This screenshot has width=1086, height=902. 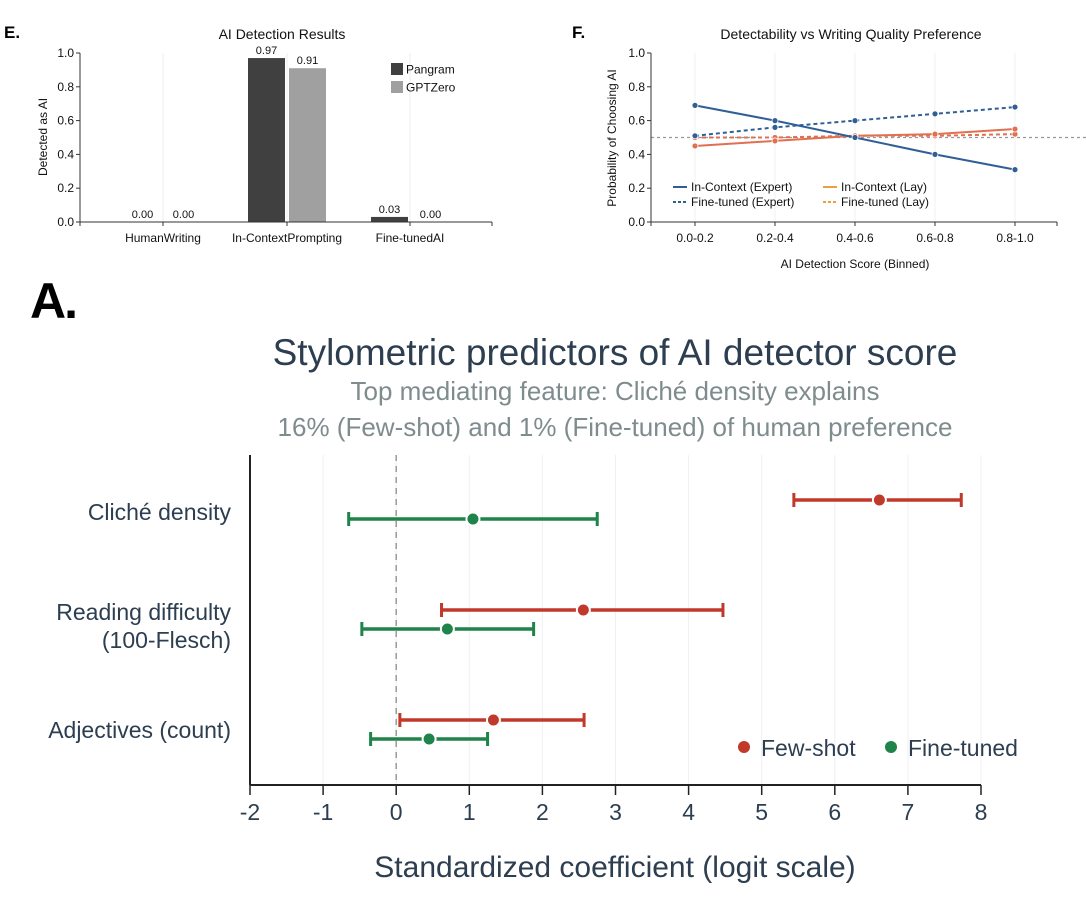 What do you see at coordinates (640, 137) in the screenshot?
I see `panel-f-y-axis: 0.0 0.2 0.4 0.6 0.8 1.0` at bounding box center [640, 137].